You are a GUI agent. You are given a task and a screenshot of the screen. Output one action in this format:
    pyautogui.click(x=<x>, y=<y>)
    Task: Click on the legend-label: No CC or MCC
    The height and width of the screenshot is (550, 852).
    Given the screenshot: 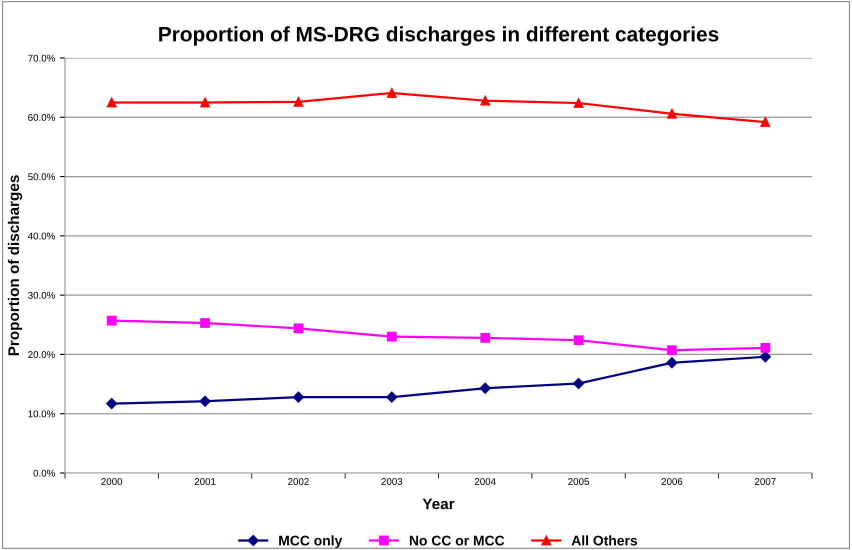 What is the action you would take?
    pyautogui.click(x=457, y=541)
    